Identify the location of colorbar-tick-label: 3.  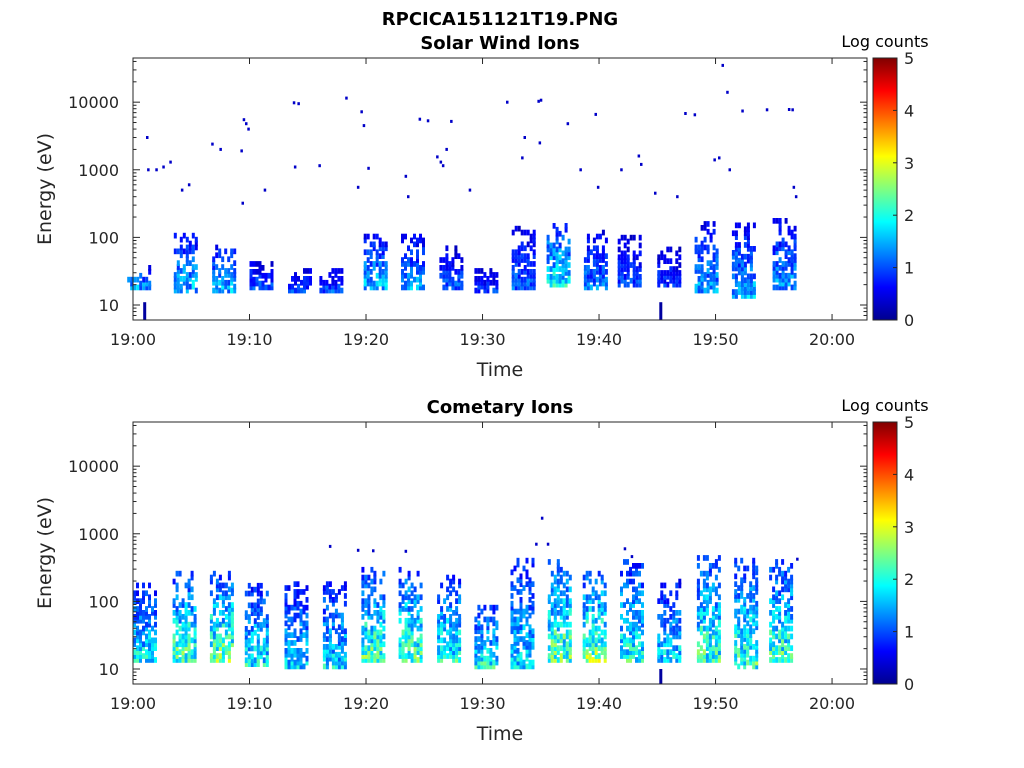
(909, 163).